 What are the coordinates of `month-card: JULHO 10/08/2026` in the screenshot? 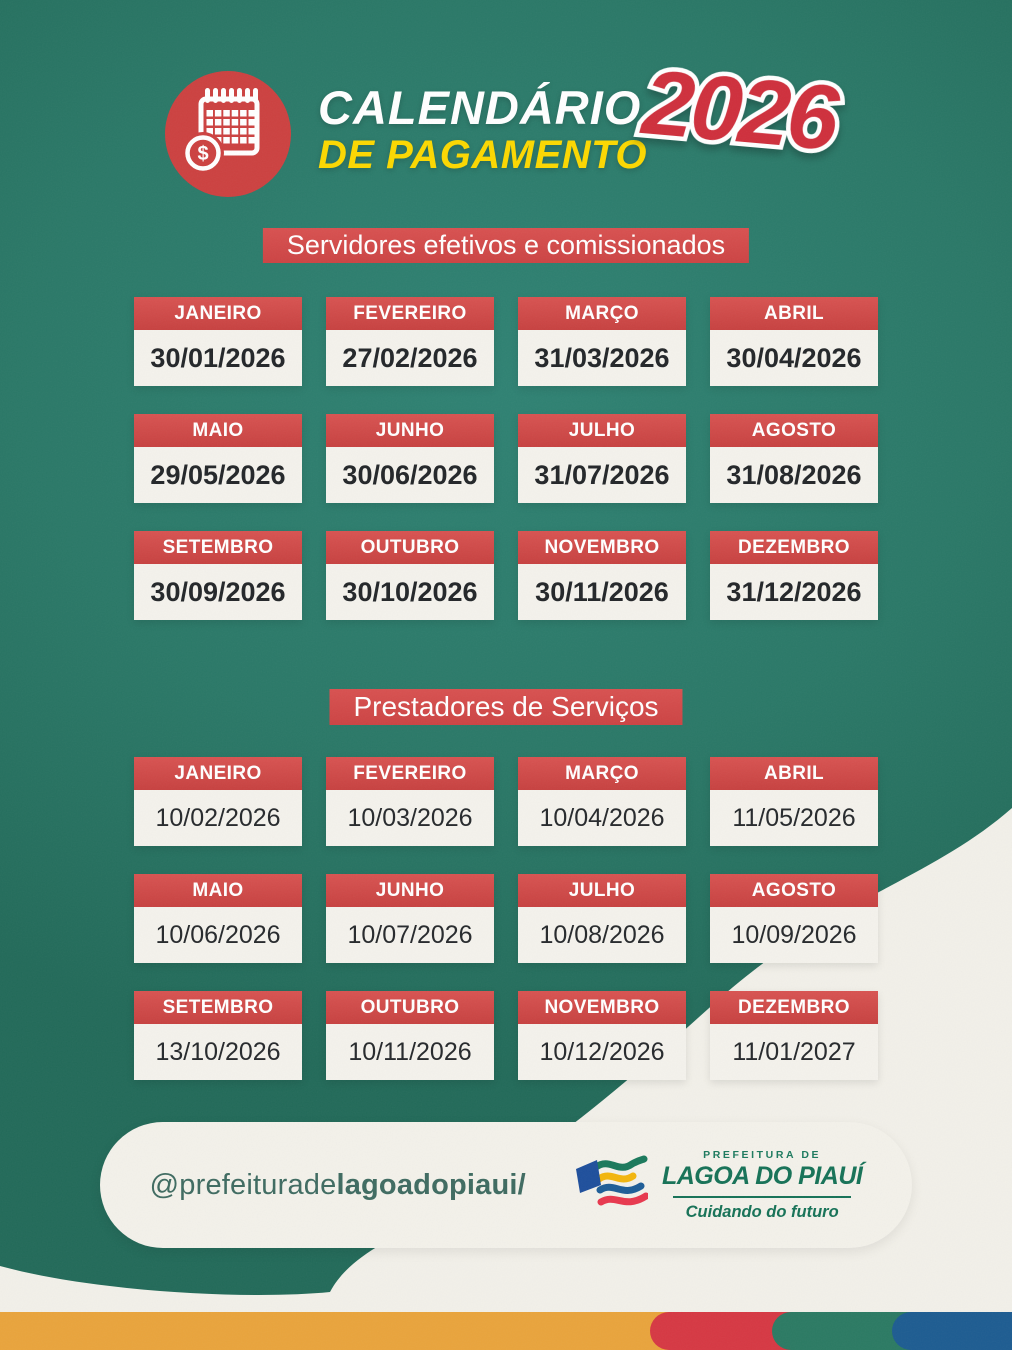 It's located at (602, 918).